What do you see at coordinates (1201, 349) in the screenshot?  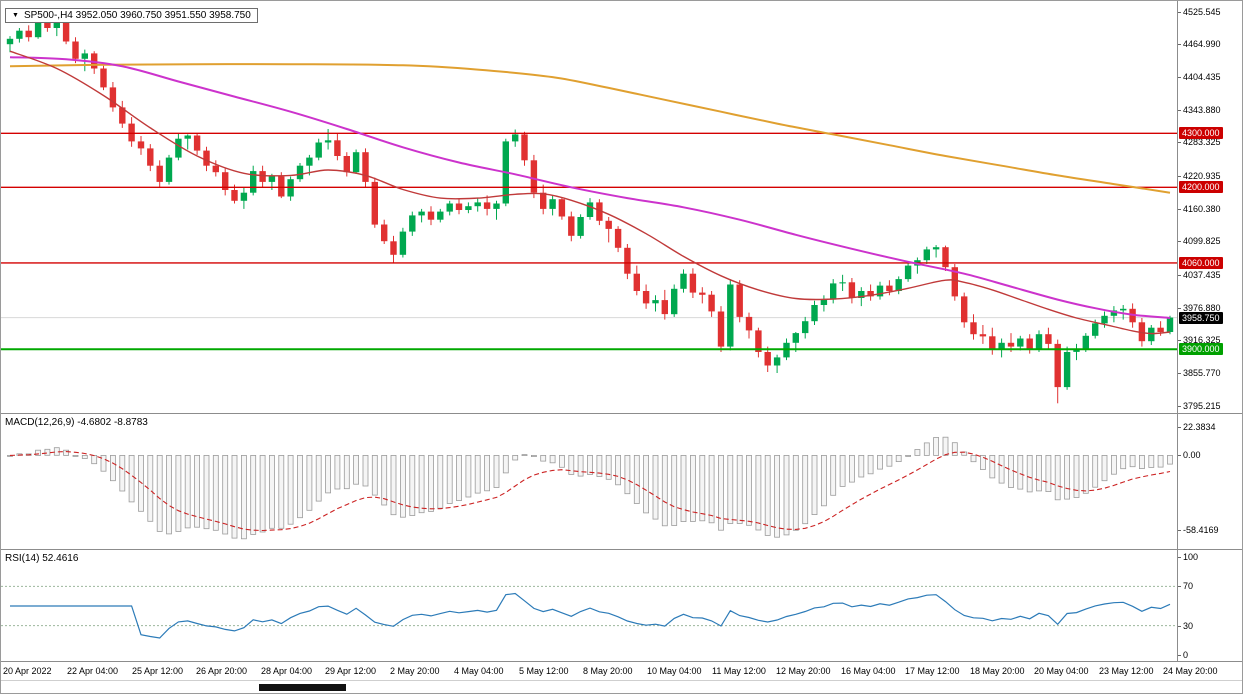 I see `hline-price-label: 3900.000` at bounding box center [1201, 349].